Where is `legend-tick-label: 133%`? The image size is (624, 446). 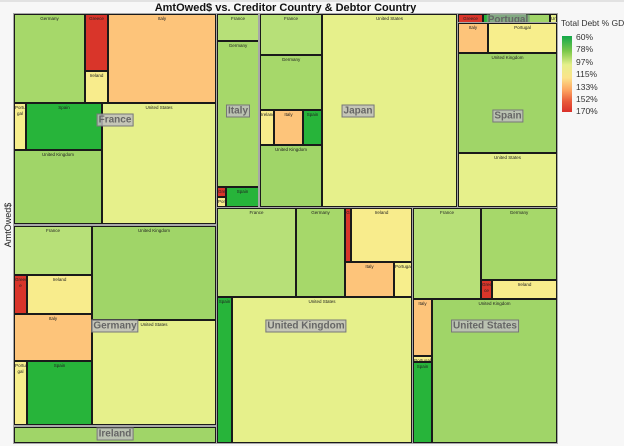 legend-tick-label: 133% is located at coordinates (587, 86).